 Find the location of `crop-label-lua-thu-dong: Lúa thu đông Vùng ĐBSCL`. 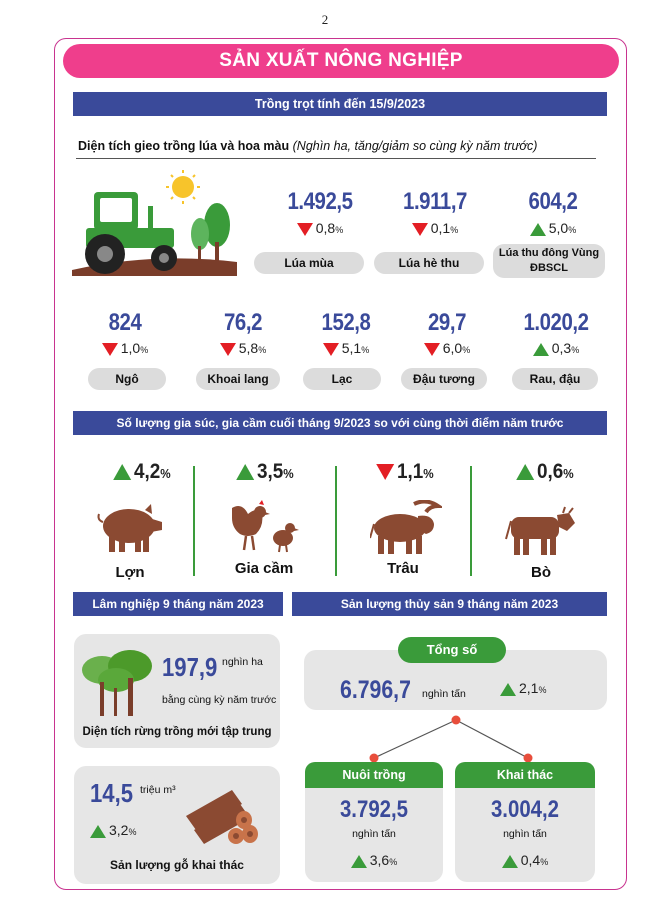

crop-label-lua-thu-dong: Lúa thu đông Vùng ĐBSCL is located at coordinates (549, 261).